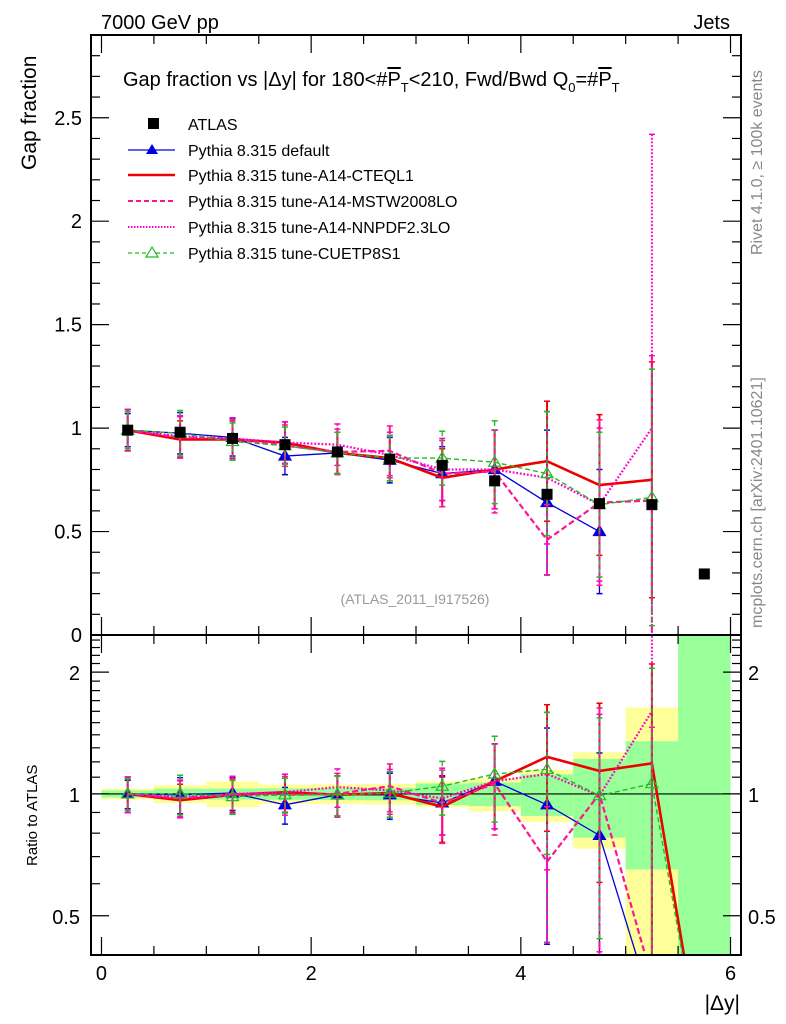  I want to click on band-stat, so click(704, 795).